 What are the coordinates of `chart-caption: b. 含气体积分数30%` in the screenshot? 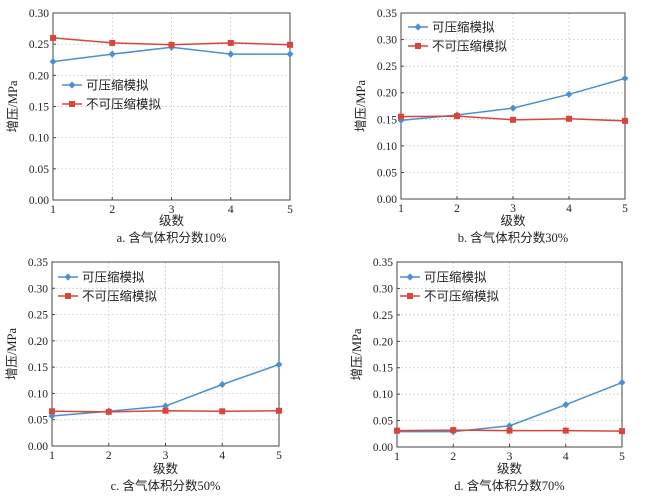 It's located at (513, 237).